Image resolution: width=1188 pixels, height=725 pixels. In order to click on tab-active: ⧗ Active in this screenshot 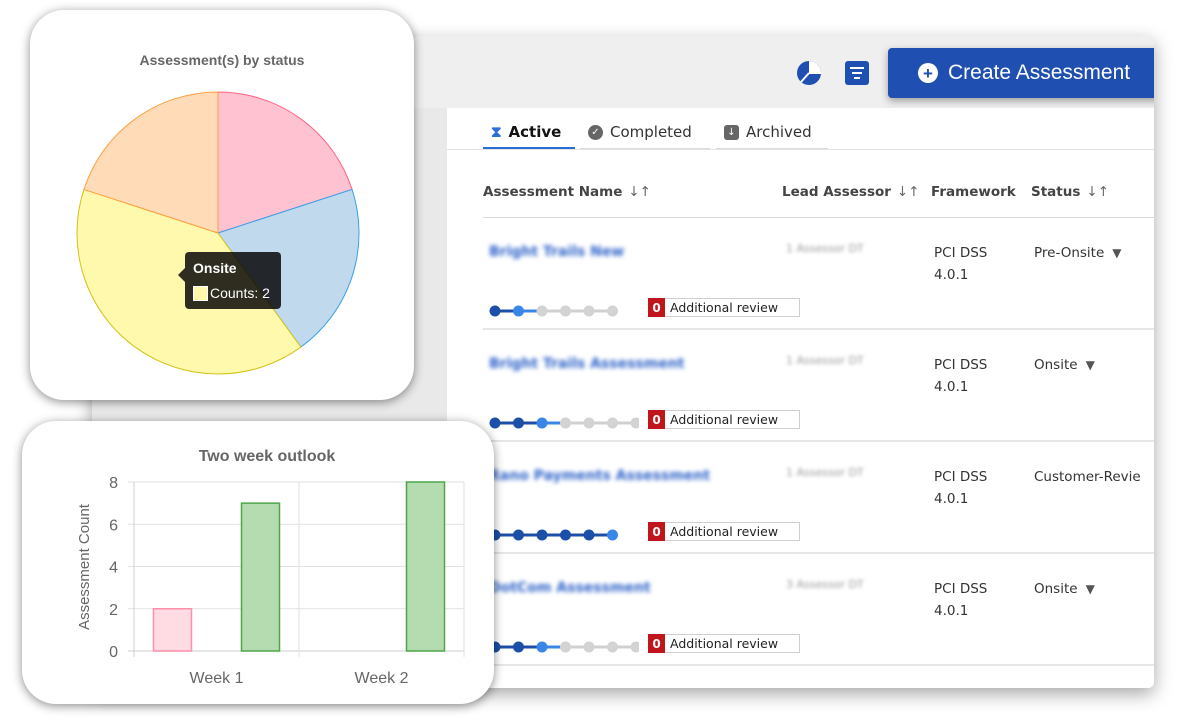, I will do `click(529, 133)`.